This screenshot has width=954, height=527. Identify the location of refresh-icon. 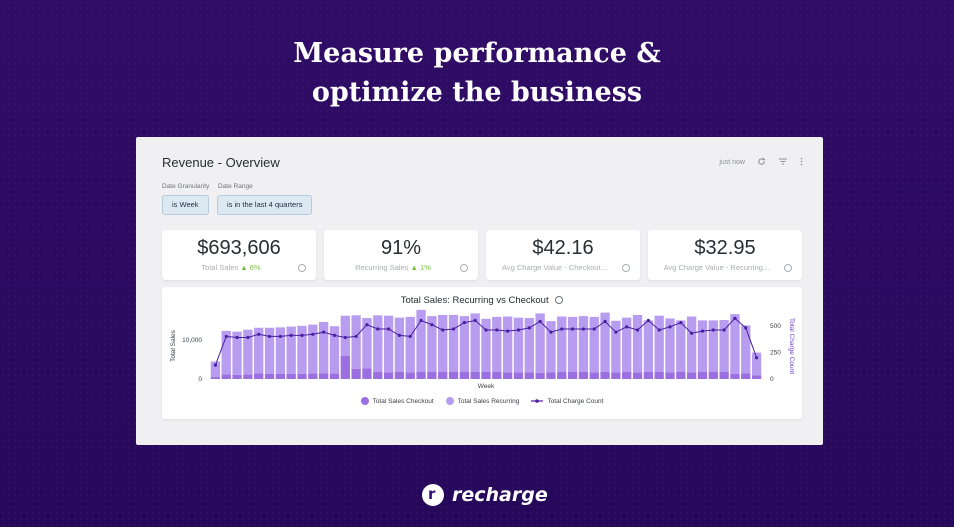
(761, 162).